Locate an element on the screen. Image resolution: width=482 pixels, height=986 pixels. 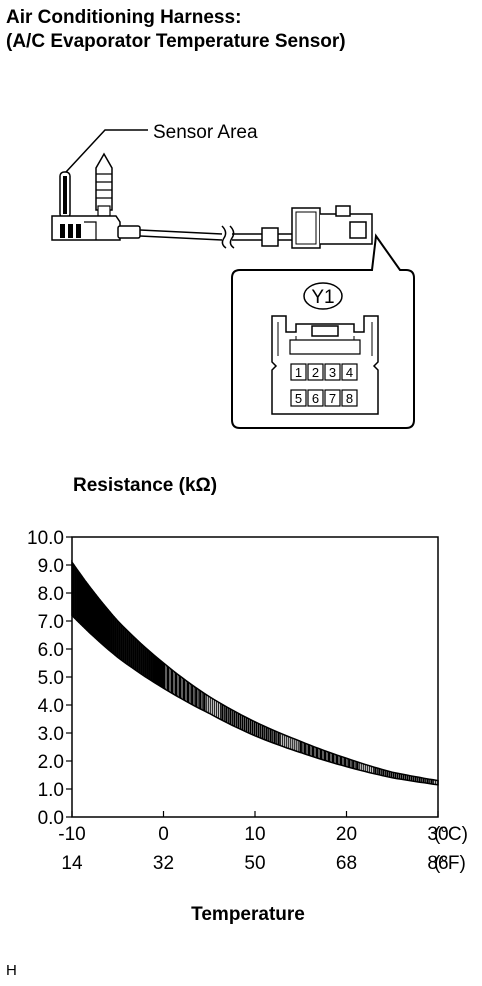
harness-connector is located at coordinates (332, 227).